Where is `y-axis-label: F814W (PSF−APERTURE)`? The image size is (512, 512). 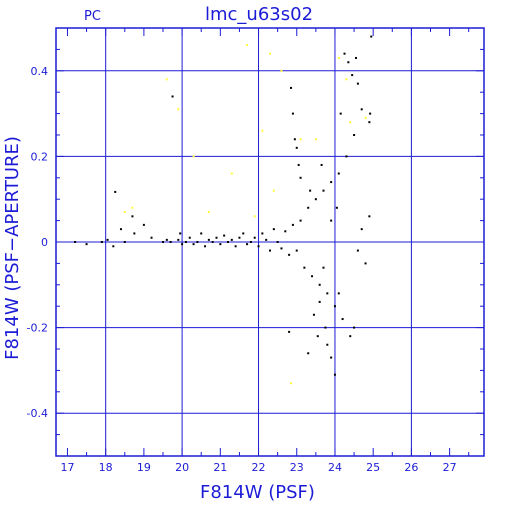
y-axis-label: F814W (PSF−APERTURE) is located at coordinates (12, 248).